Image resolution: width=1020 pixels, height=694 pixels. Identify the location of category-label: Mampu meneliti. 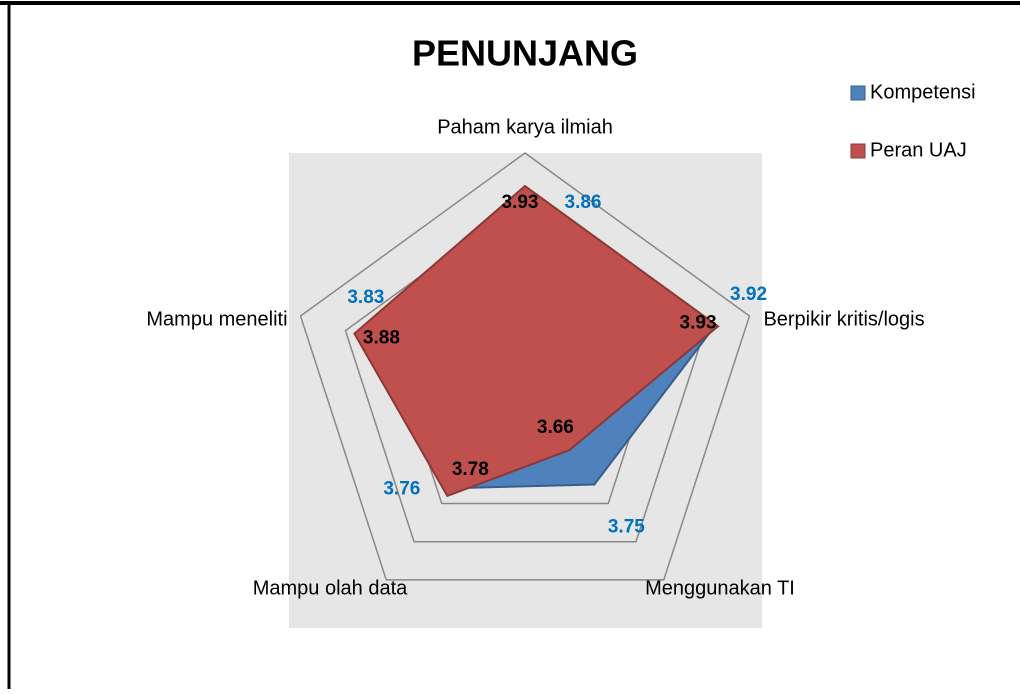
(216, 319).